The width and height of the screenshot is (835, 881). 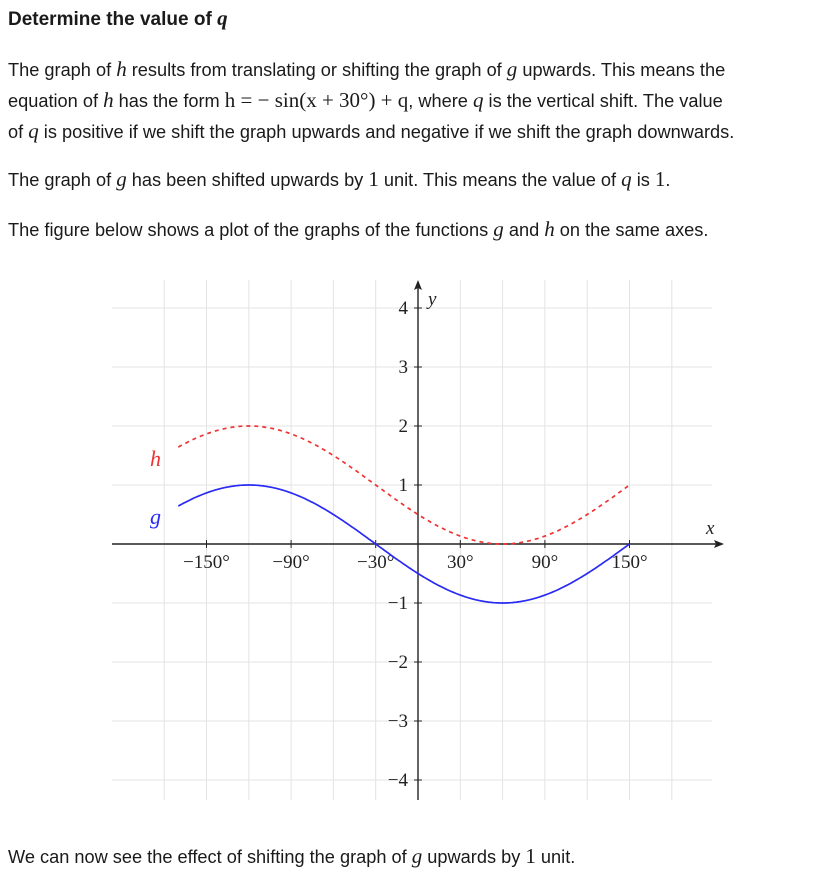 What do you see at coordinates (404, 367) in the screenshot?
I see `y-tick-label: 3` at bounding box center [404, 367].